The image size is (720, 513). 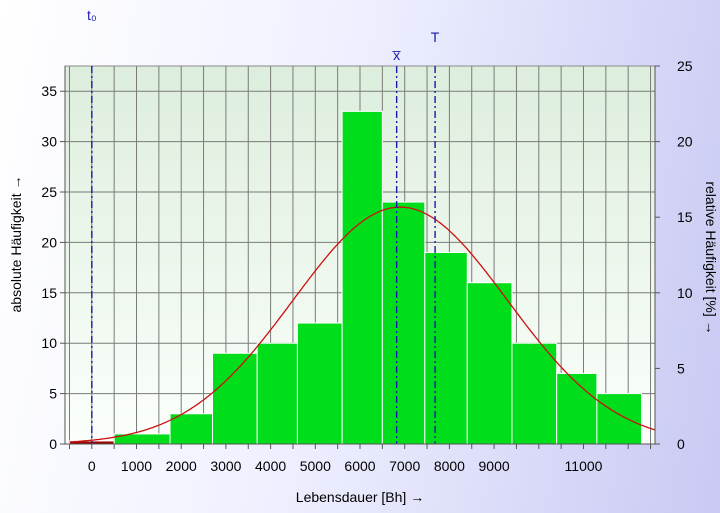 I want to click on x-tick-label: 2000, so click(x=181, y=466).